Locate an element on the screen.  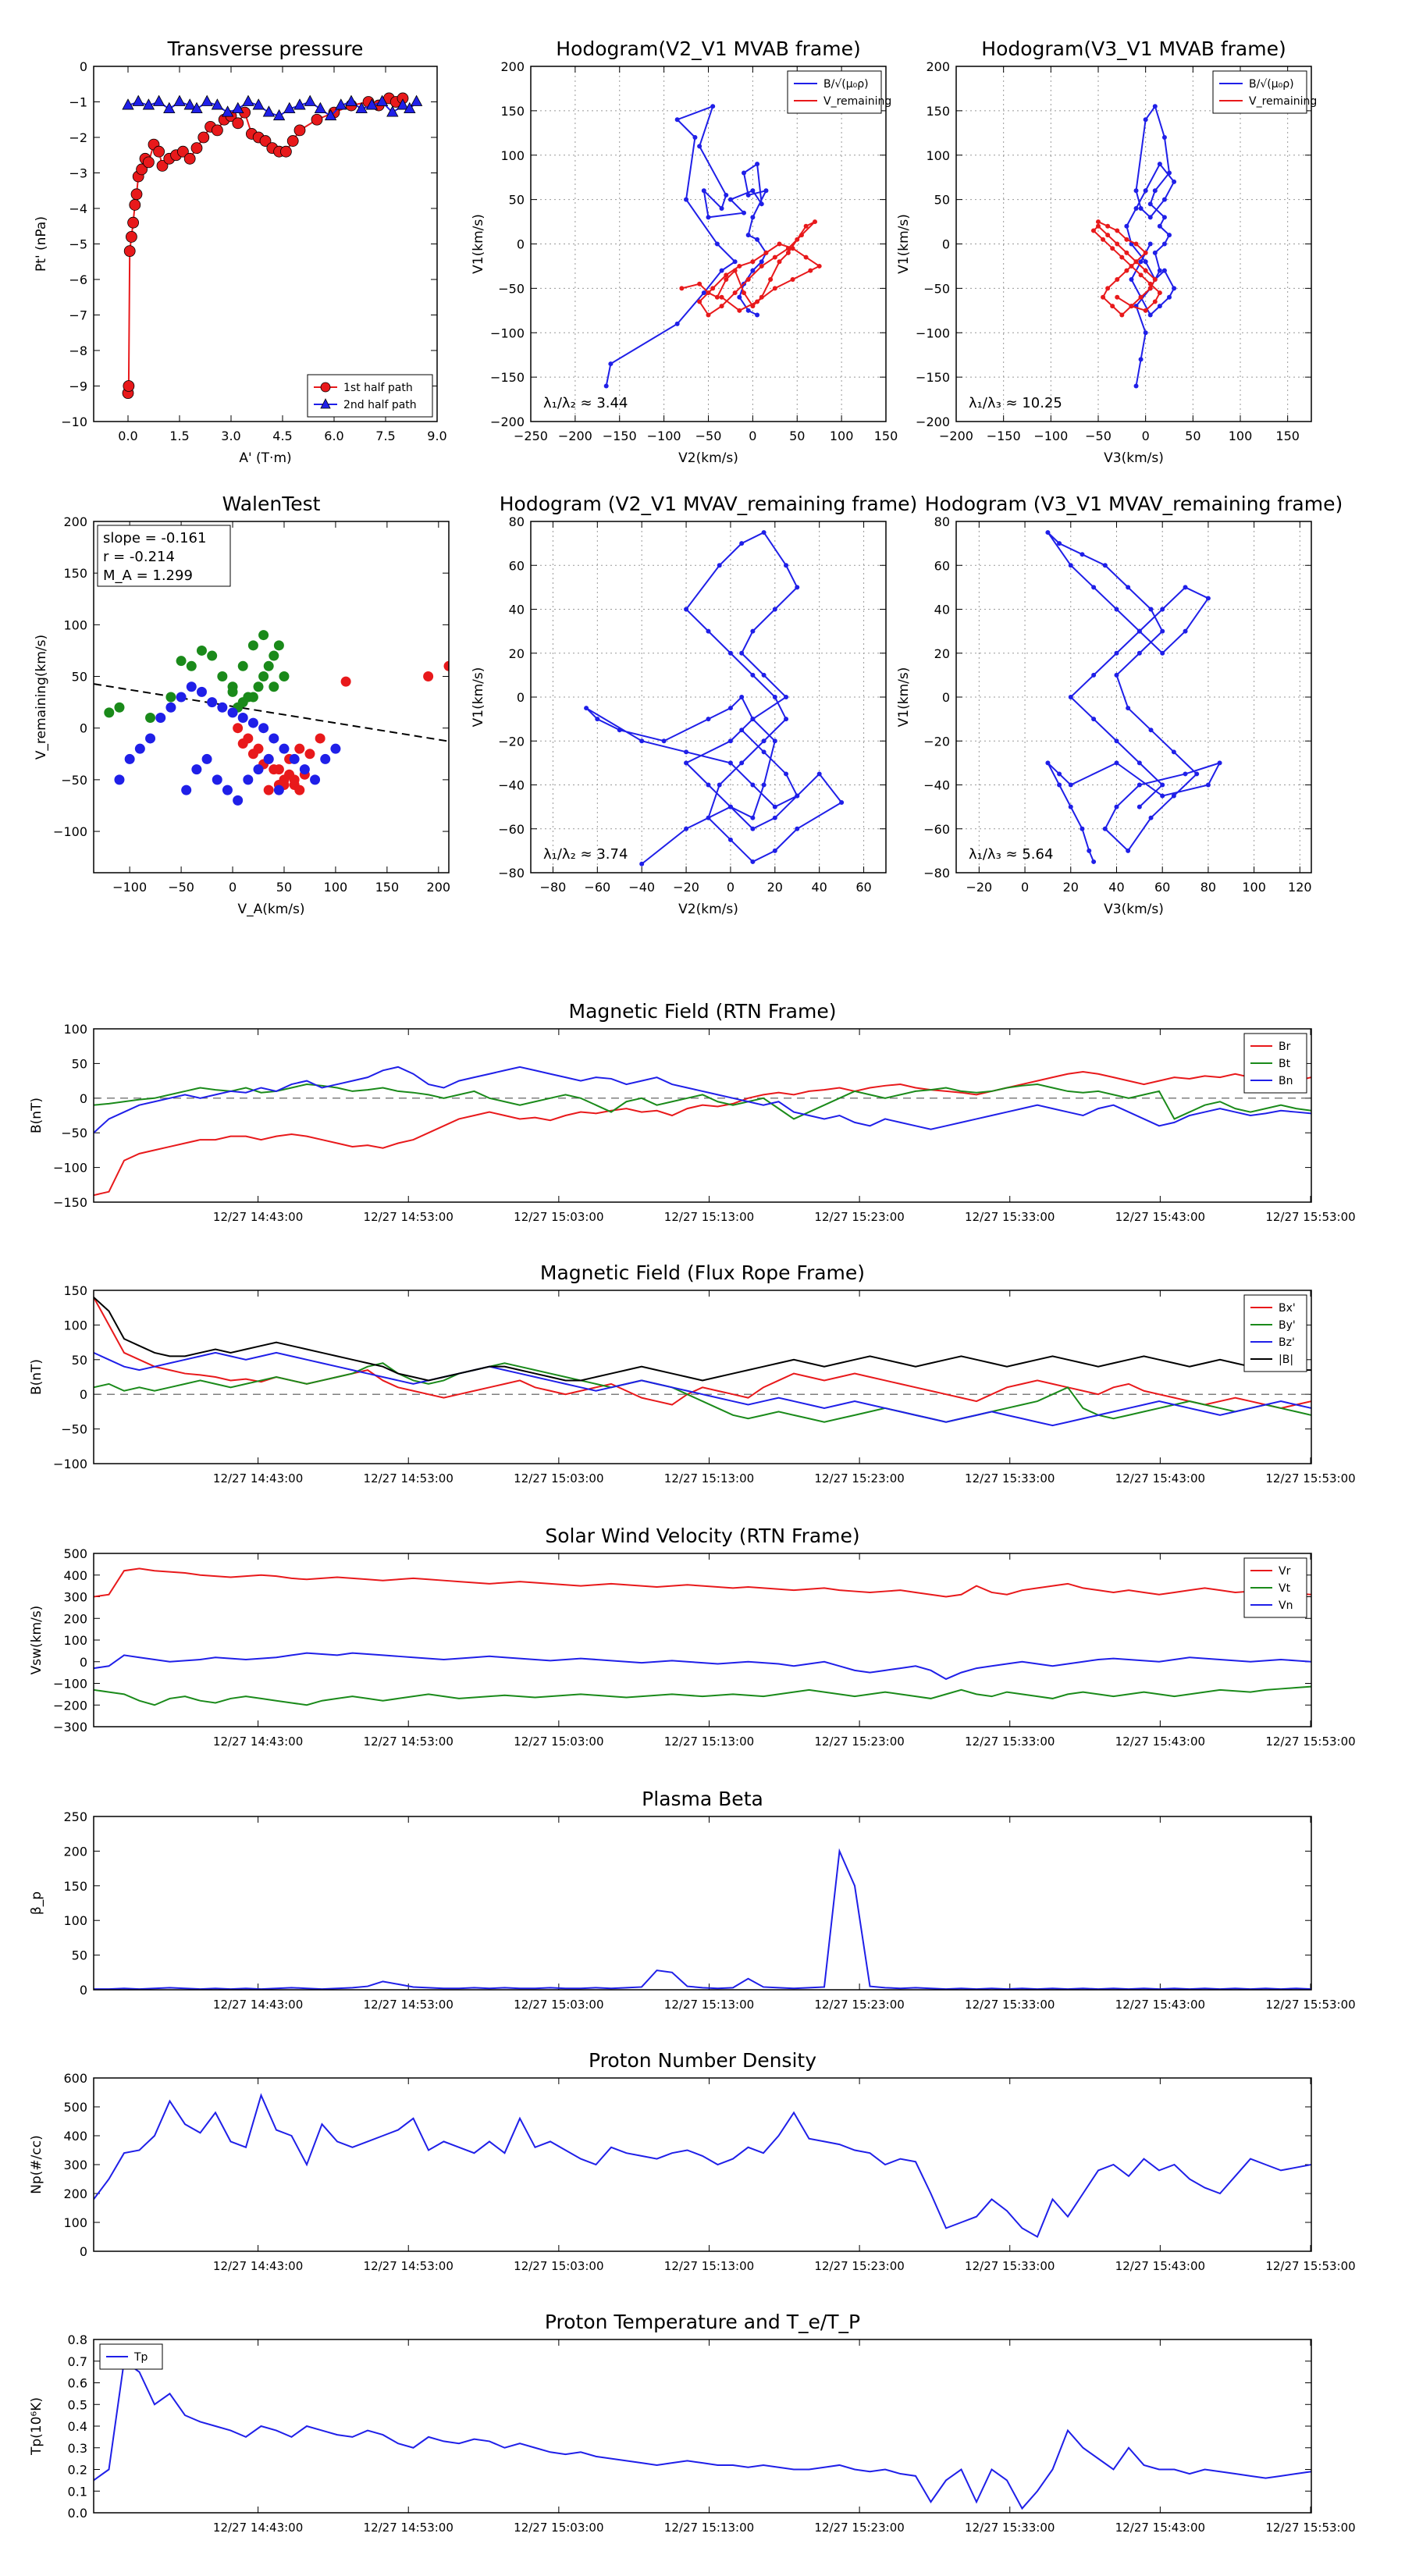
y-tick-label: −150 is located at coordinates (933, 377).